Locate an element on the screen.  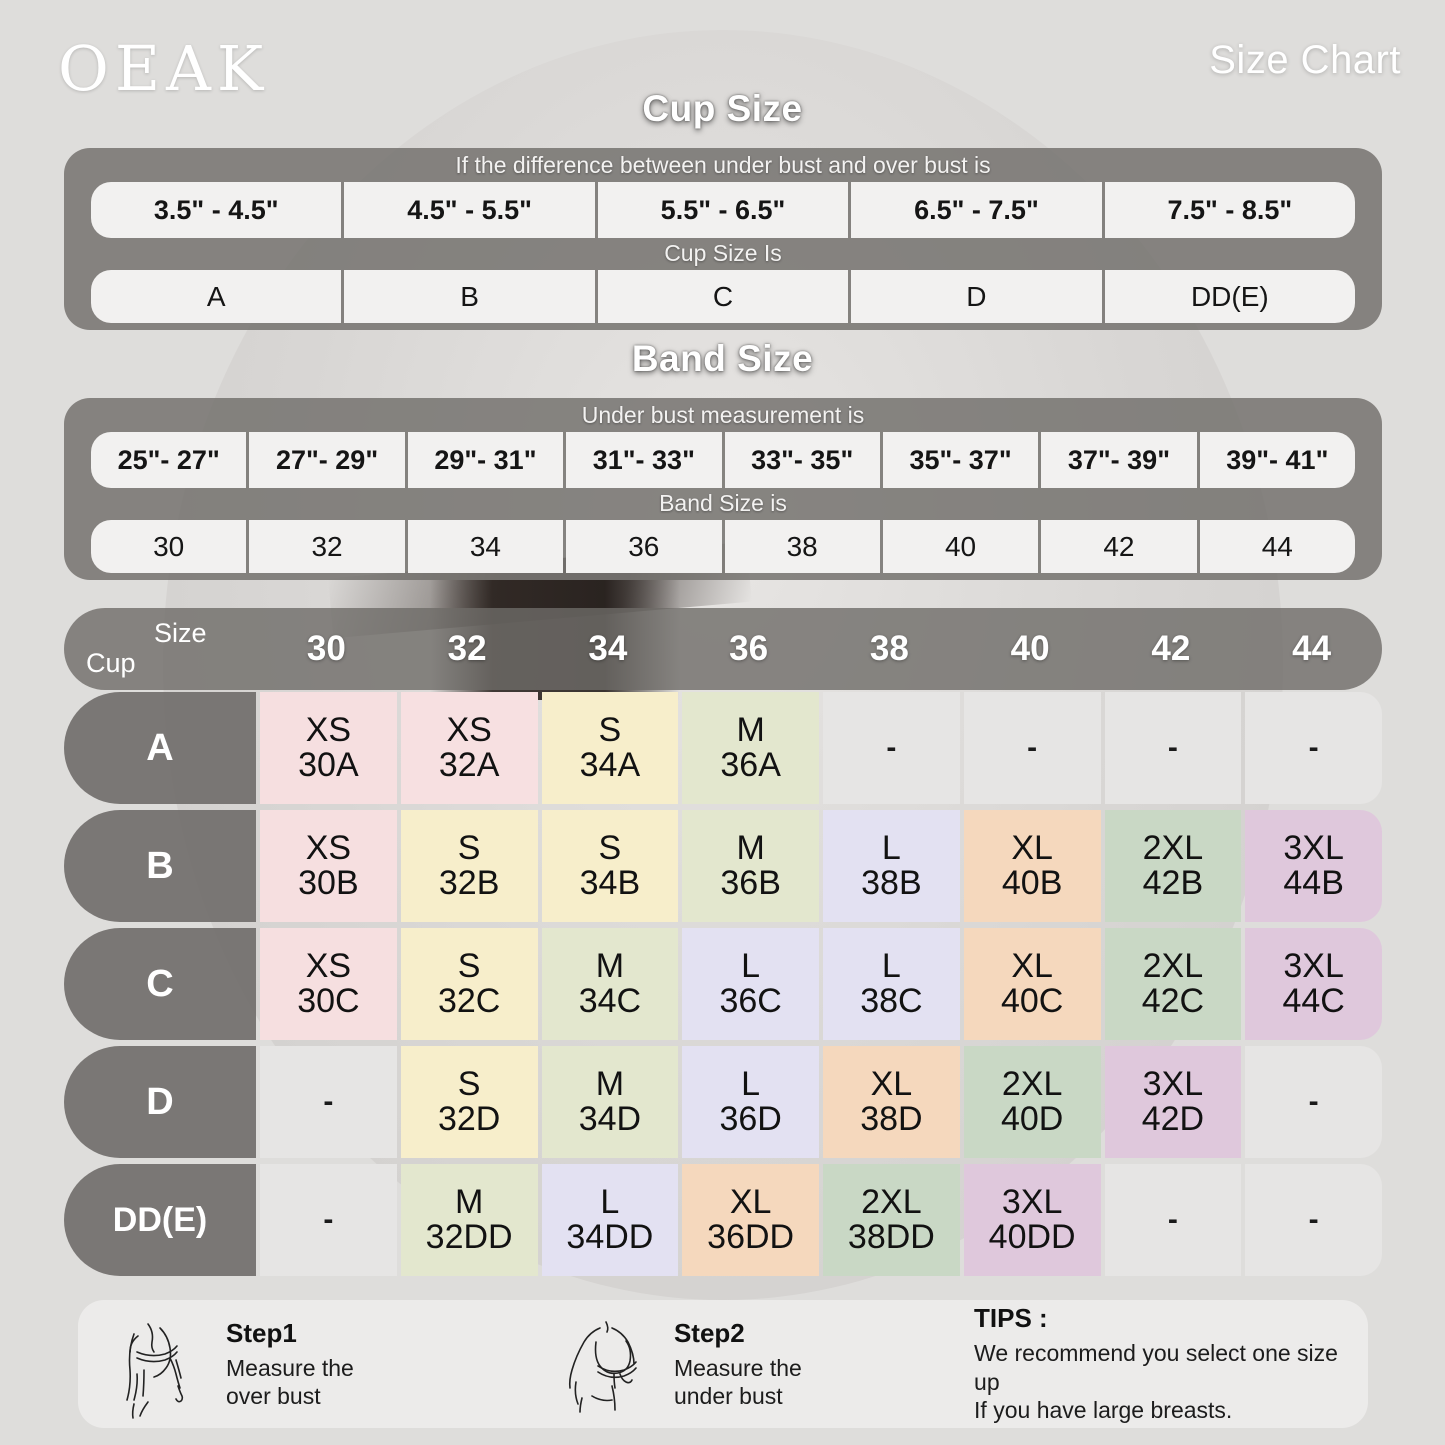
page-title: Size Chart is located at coordinates (1305, 60).